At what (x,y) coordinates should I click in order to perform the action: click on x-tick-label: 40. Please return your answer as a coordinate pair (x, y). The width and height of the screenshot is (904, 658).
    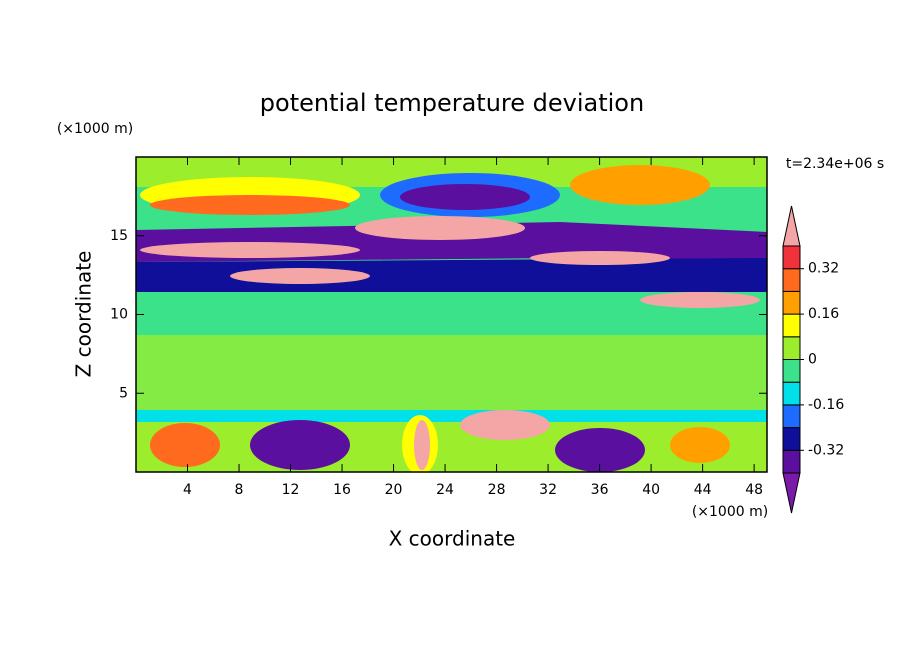
    Looking at the image, I should click on (651, 490).